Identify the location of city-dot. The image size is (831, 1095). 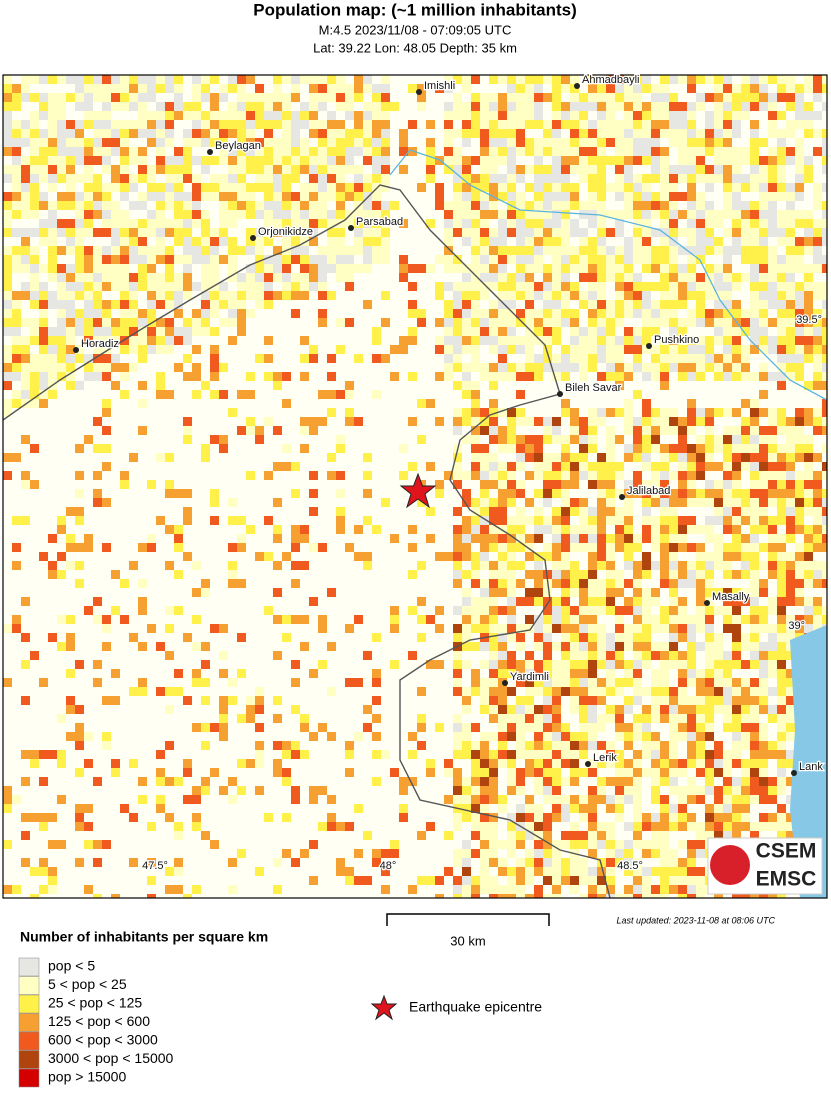
(577, 86).